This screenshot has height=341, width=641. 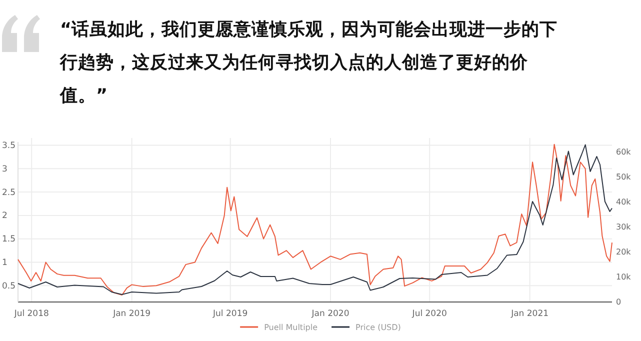 I want to click on y-tick-label: 1, so click(x=5, y=263).